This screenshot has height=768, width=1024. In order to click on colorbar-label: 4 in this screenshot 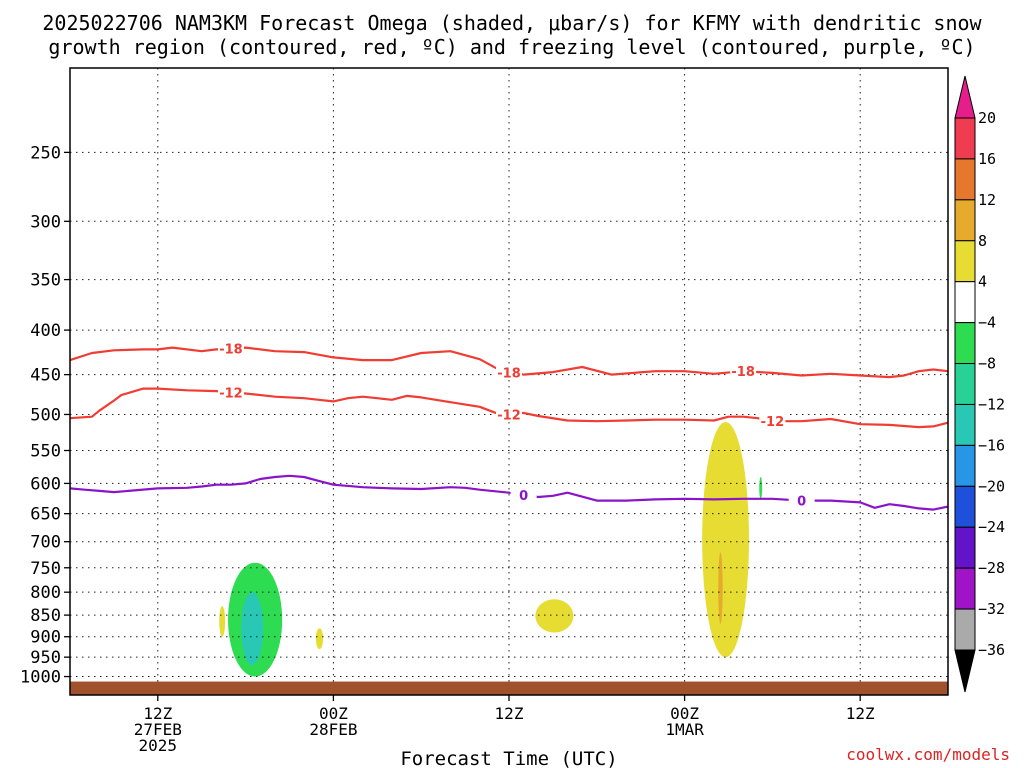, I will do `click(982, 282)`.